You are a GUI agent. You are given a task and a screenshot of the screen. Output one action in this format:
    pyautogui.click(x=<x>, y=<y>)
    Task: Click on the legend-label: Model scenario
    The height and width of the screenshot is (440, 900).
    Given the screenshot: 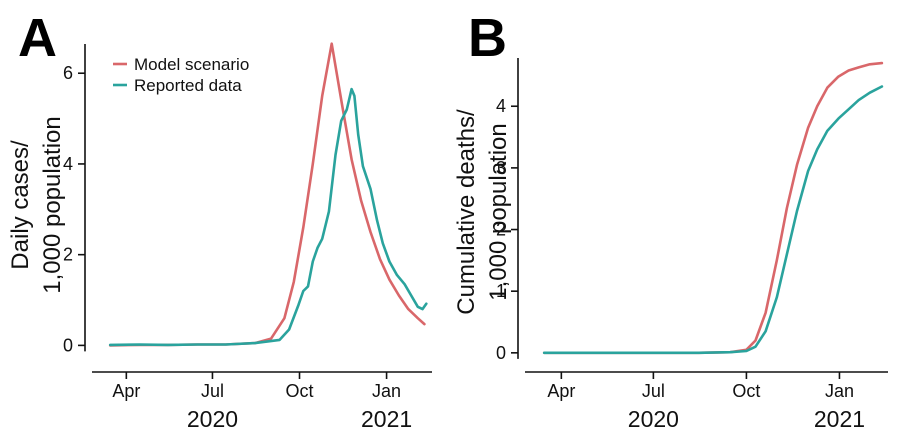 What is the action you would take?
    pyautogui.click(x=191, y=64)
    